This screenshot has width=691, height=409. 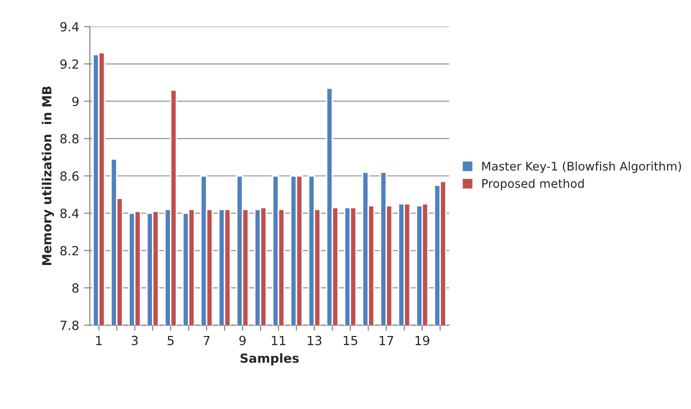 I want to click on y-tick-label: 8, so click(x=75, y=288).